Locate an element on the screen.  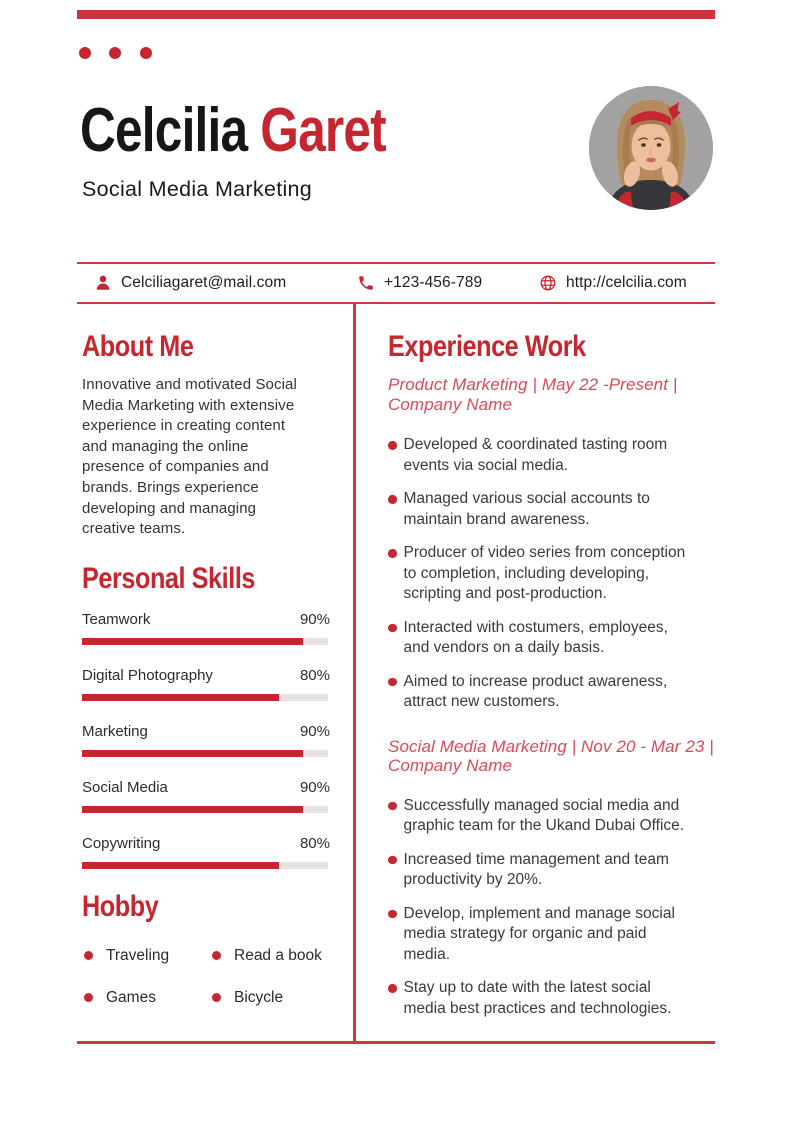
experience-heading: Experience Work is located at coordinates (487, 346).